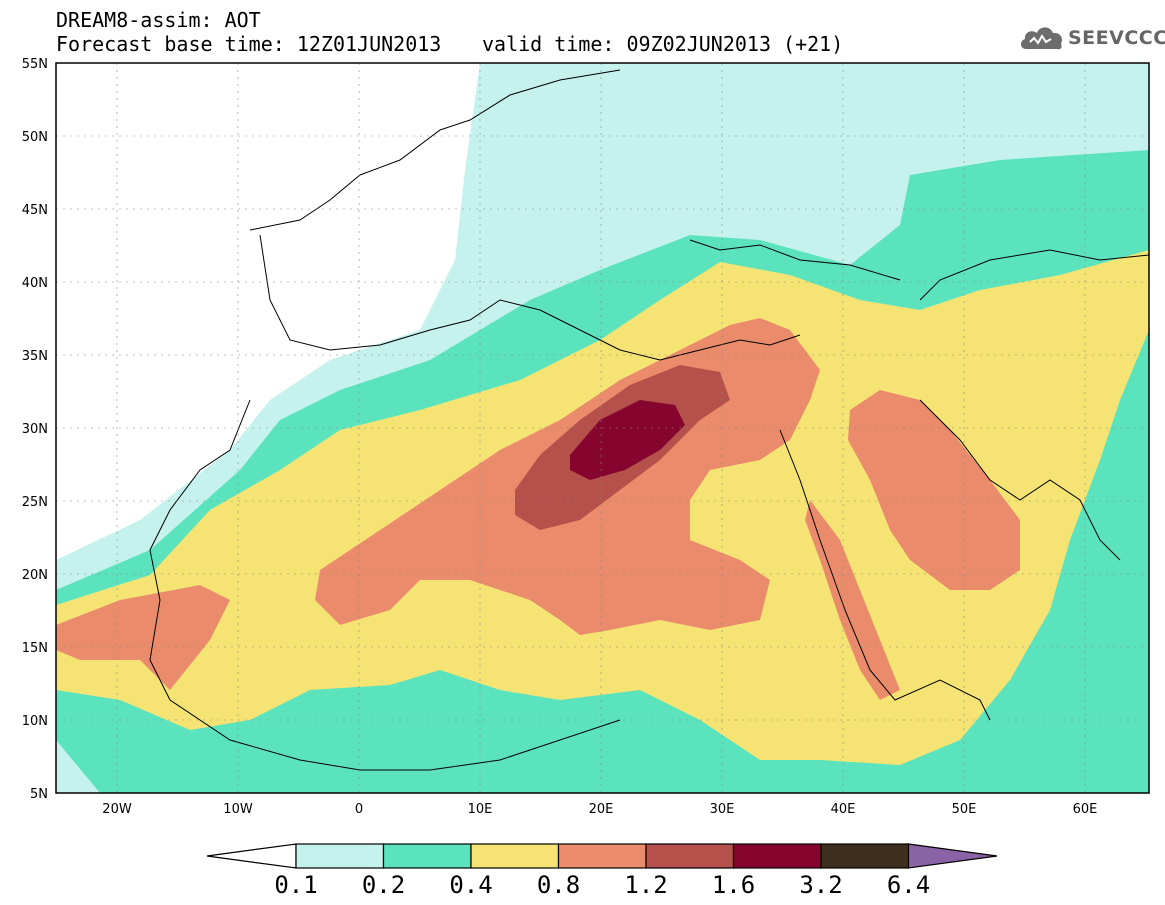 The height and width of the screenshot is (905, 1165). I want to click on lon-label: 10W, so click(238, 809).